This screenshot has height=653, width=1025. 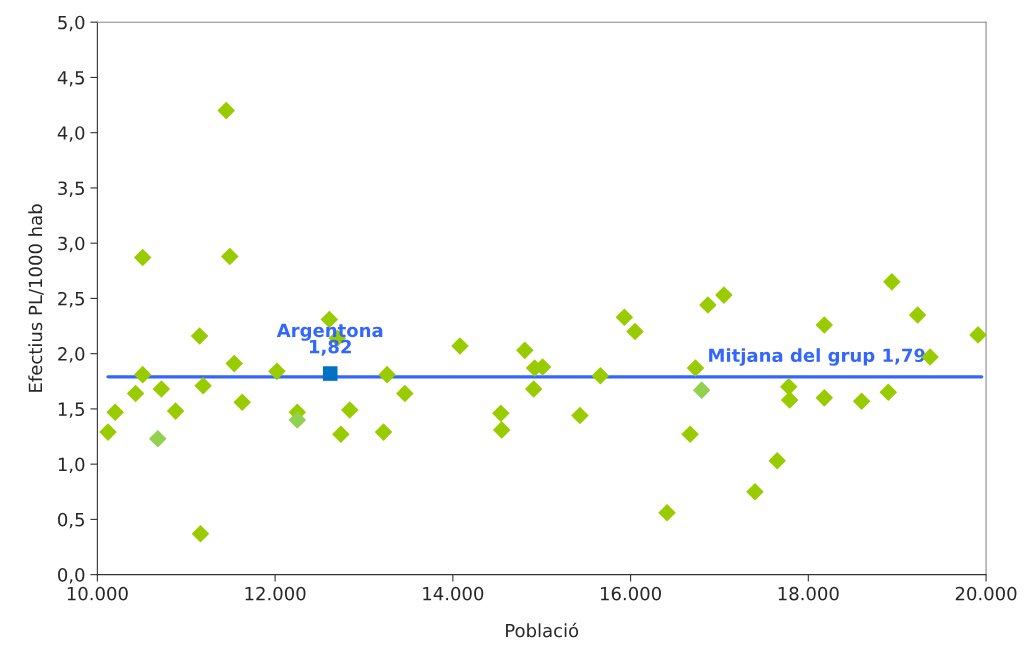 I want to click on y-tick-label: 4,0, so click(x=71, y=134).